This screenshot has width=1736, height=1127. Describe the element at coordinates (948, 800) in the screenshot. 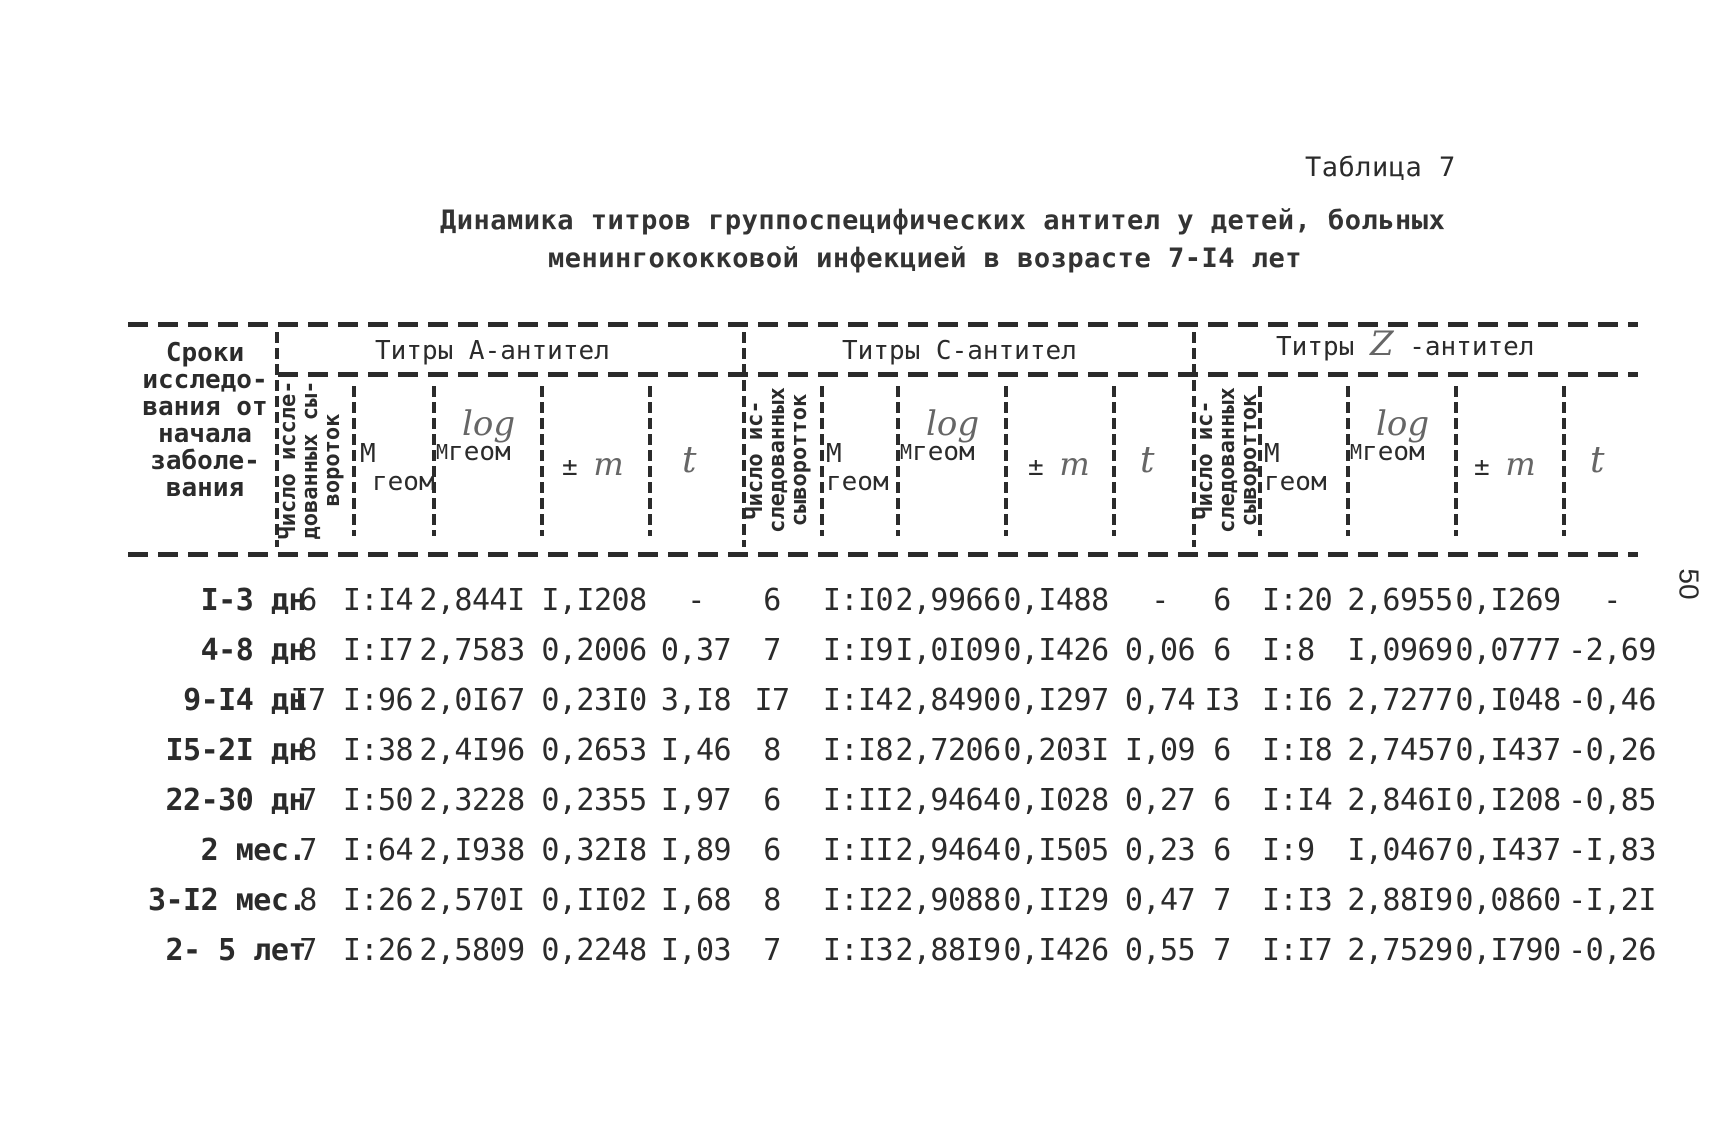

I see `table-cell: 2,9464` at that location.